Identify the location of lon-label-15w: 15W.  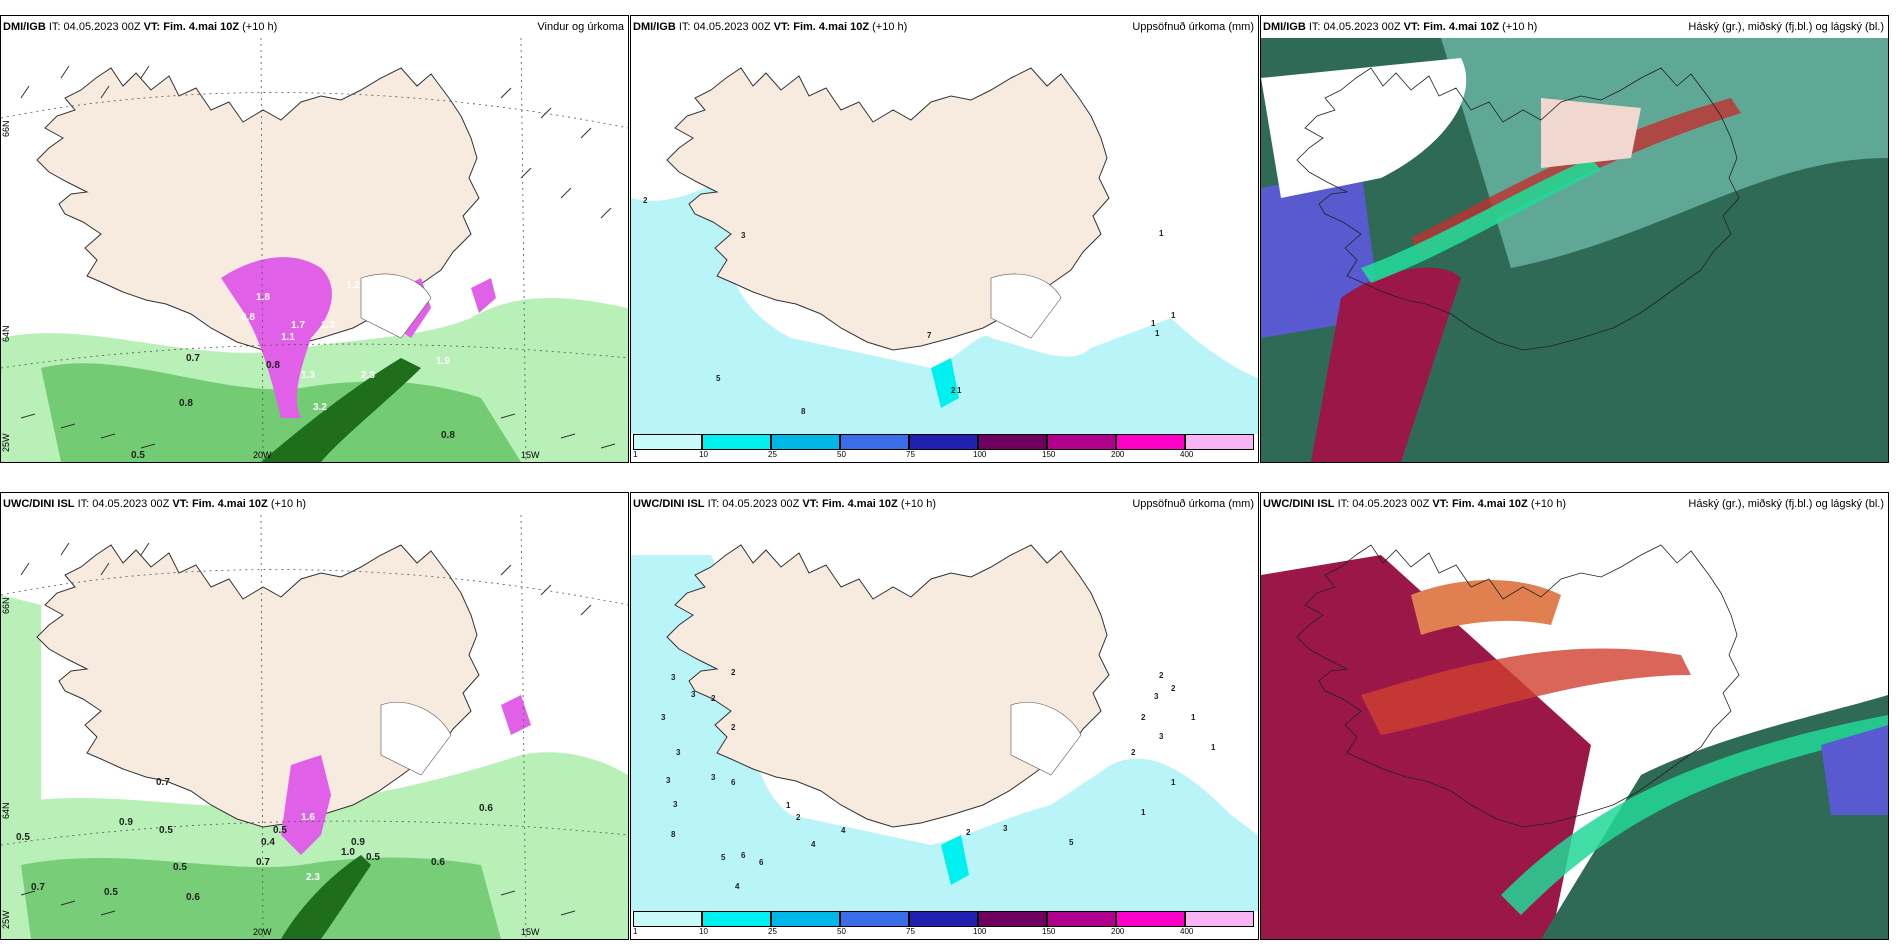
(530, 932).